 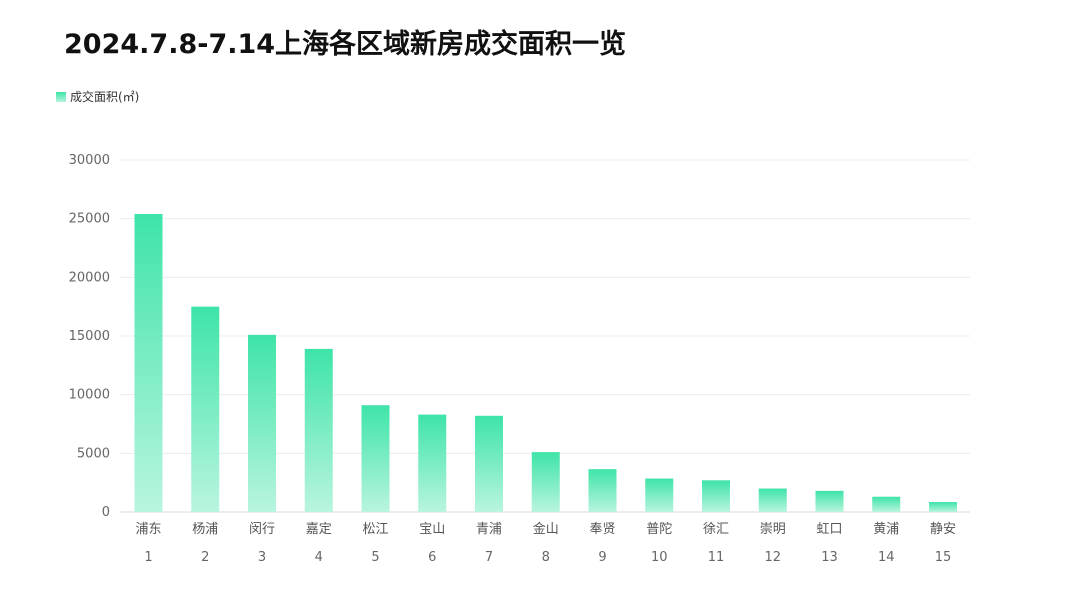 What do you see at coordinates (829, 529) in the screenshot?
I see `x-category-label: 虹口` at bounding box center [829, 529].